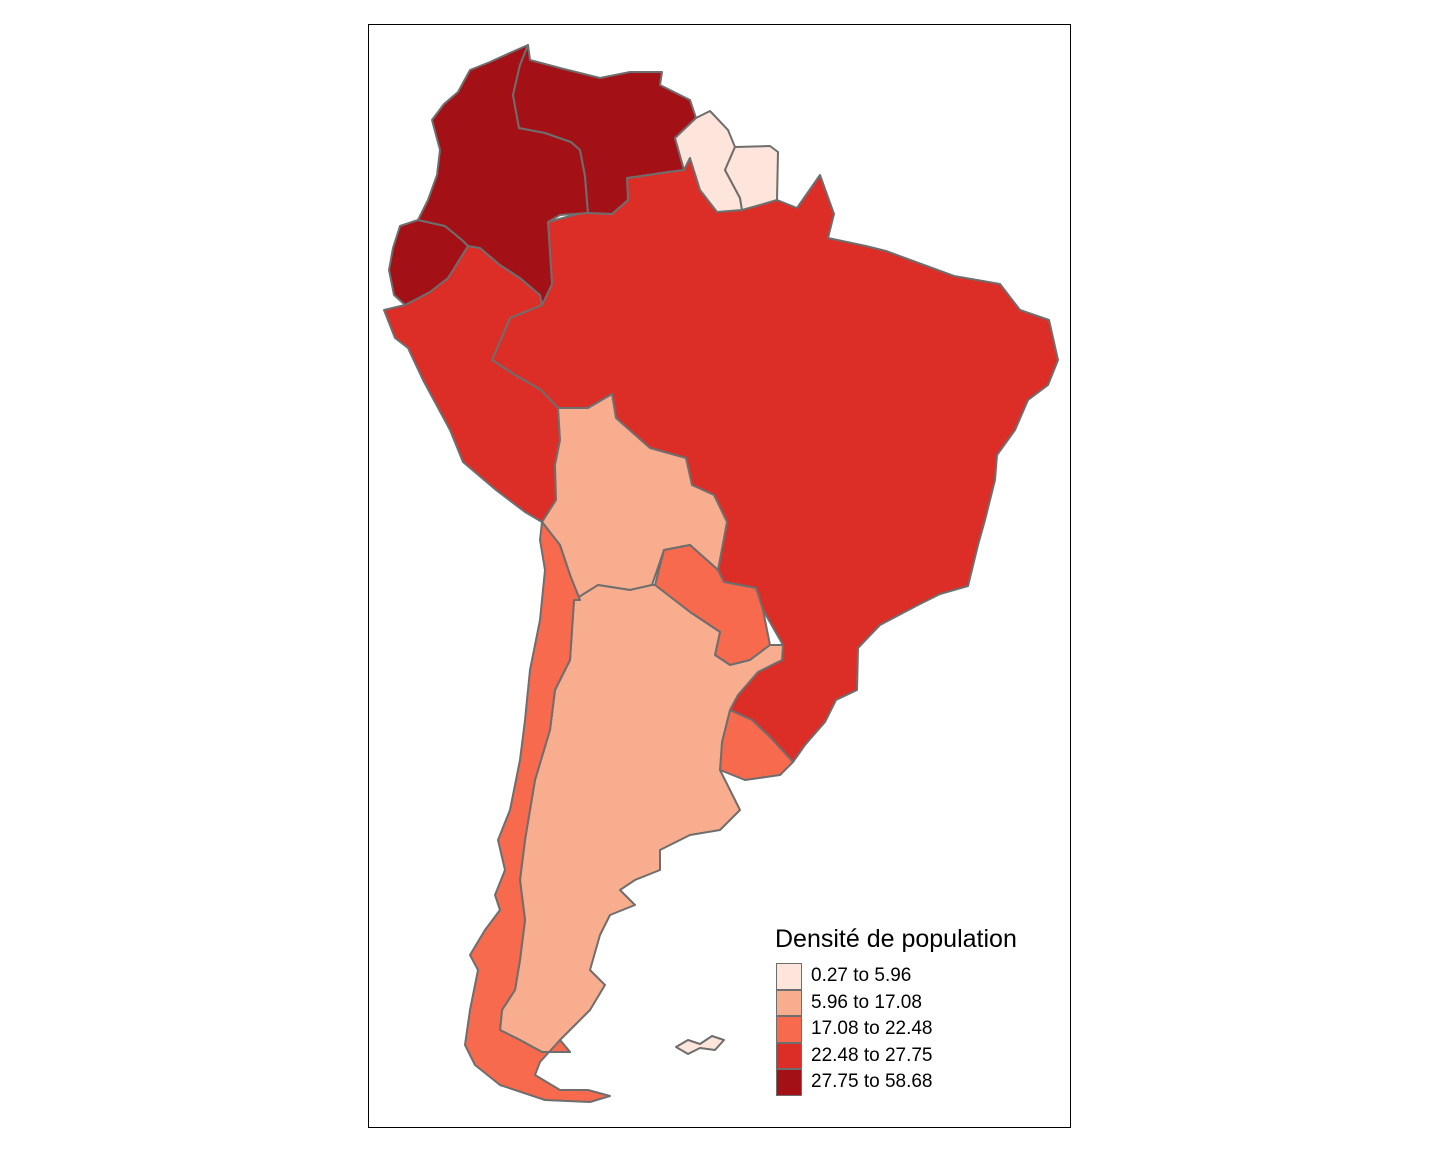 The height and width of the screenshot is (1152, 1440). I want to click on legend-label: 22.48 to 27.75, so click(872, 1055).